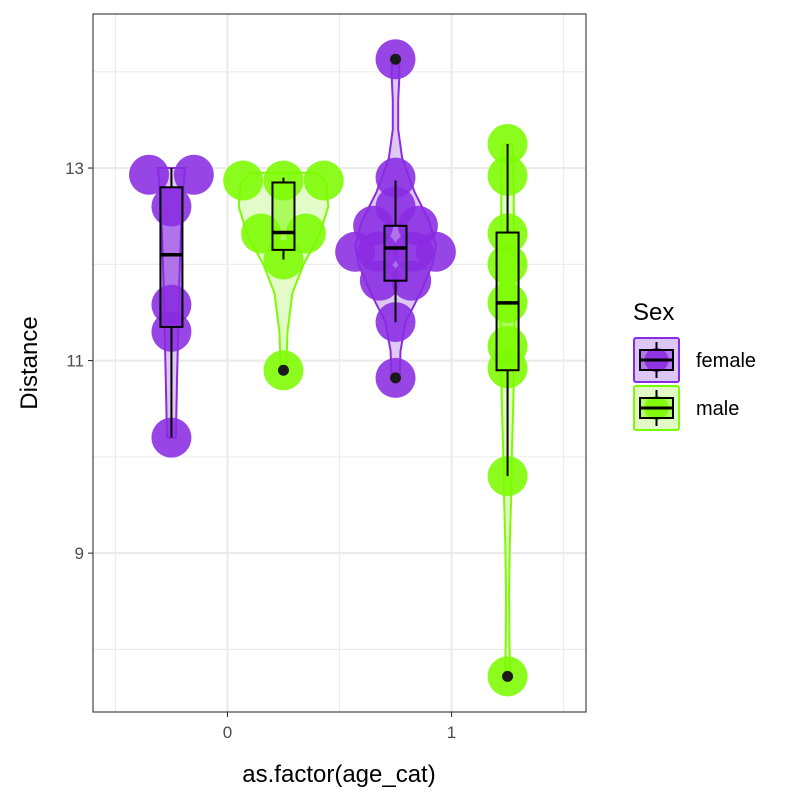 The height and width of the screenshot is (800, 800). Describe the element at coordinates (74, 168) in the screenshot. I see `y-tick-label: 13` at that location.